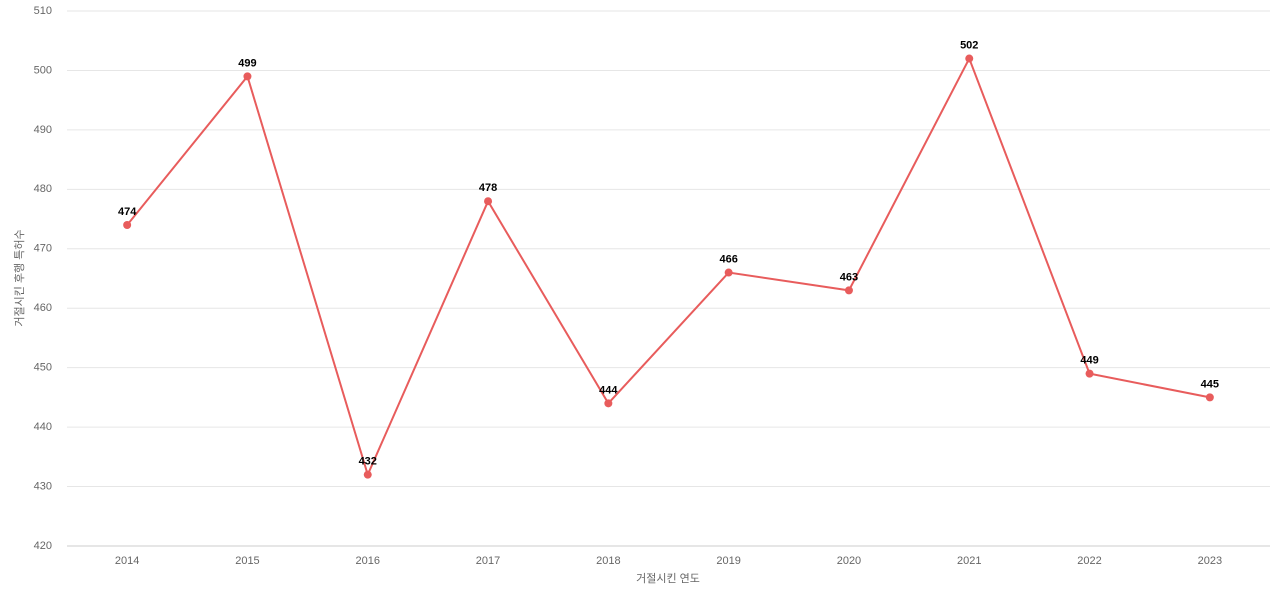 The height and width of the screenshot is (605, 1280). What do you see at coordinates (43, 427) in the screenshot?
I see `y-tick-label: 440` at bounding box center [43, 427].